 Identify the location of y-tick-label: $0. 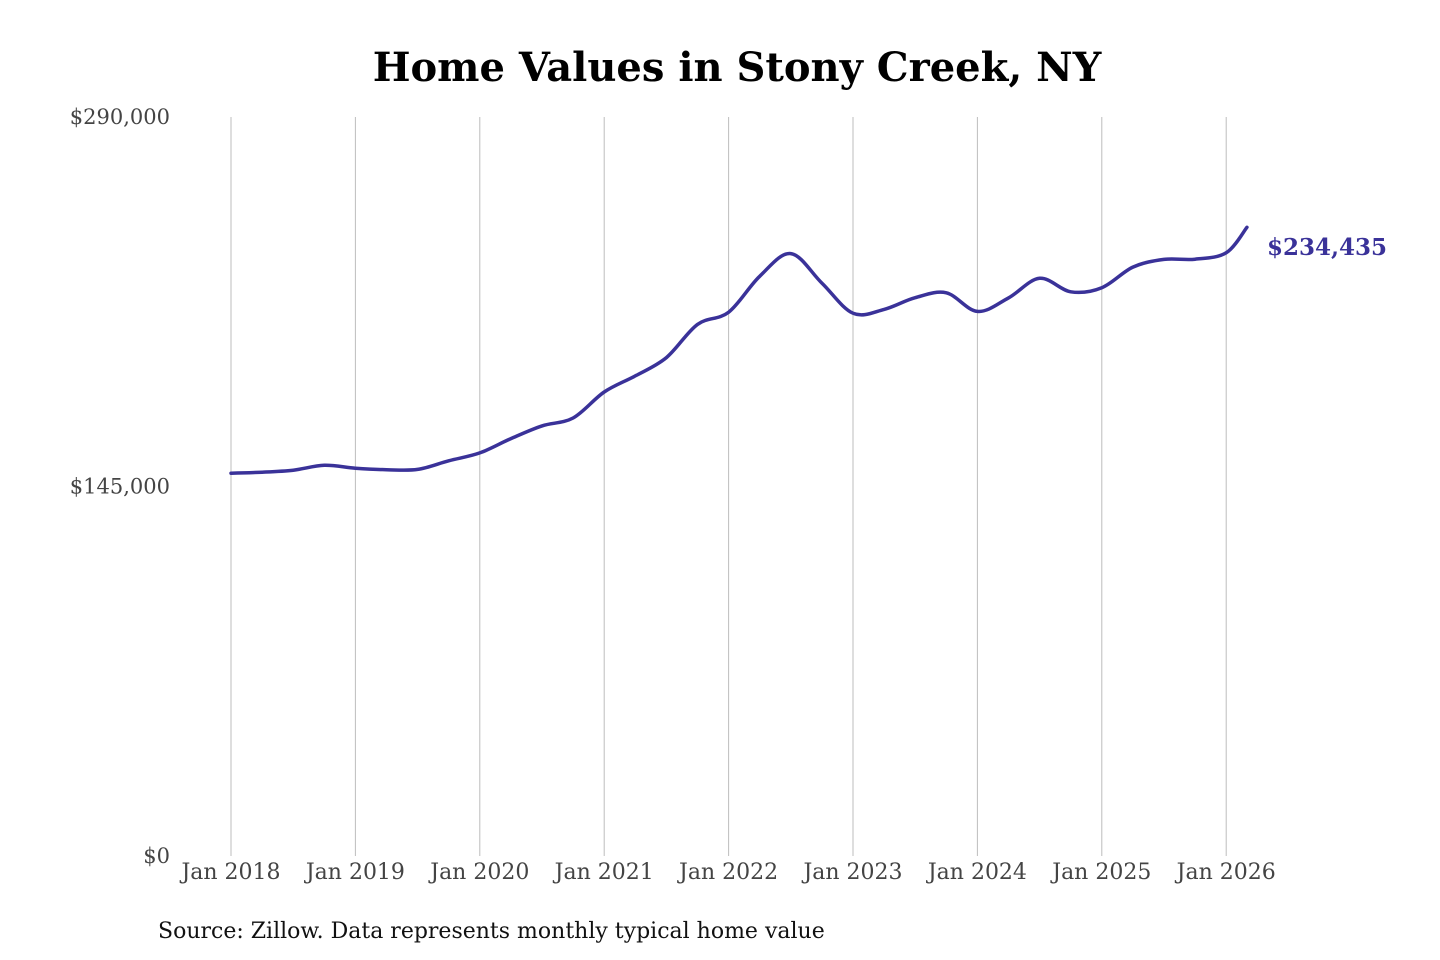
(156, 856).